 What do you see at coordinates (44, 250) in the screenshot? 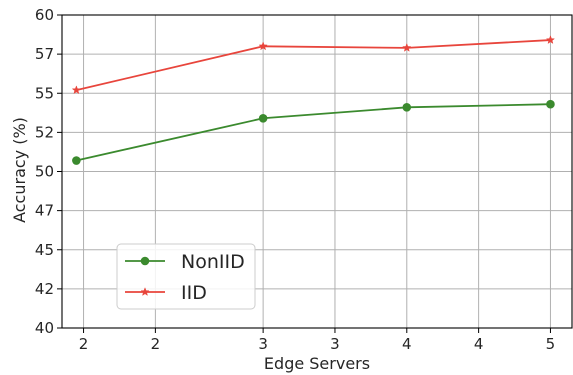
I see `y-tick-label: 45` at bounding box center [44, 250].